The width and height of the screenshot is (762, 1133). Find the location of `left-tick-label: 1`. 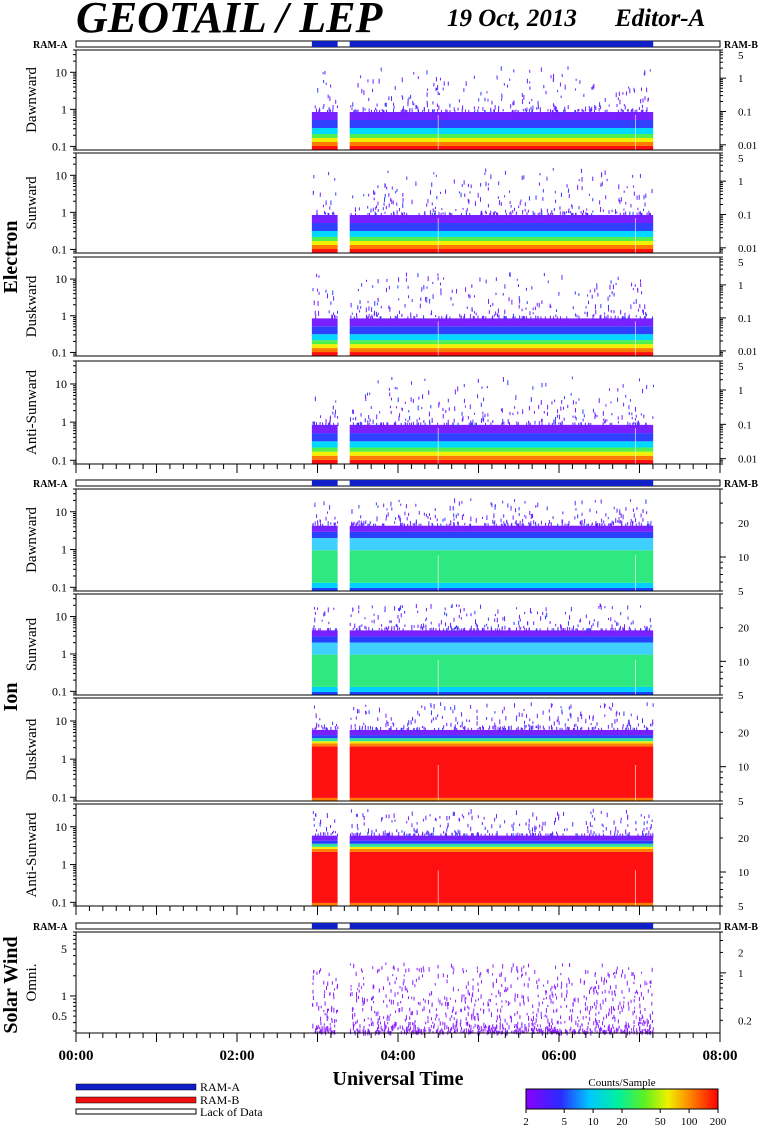

left-tick-label: 1 is located at coordinates (64, 550).